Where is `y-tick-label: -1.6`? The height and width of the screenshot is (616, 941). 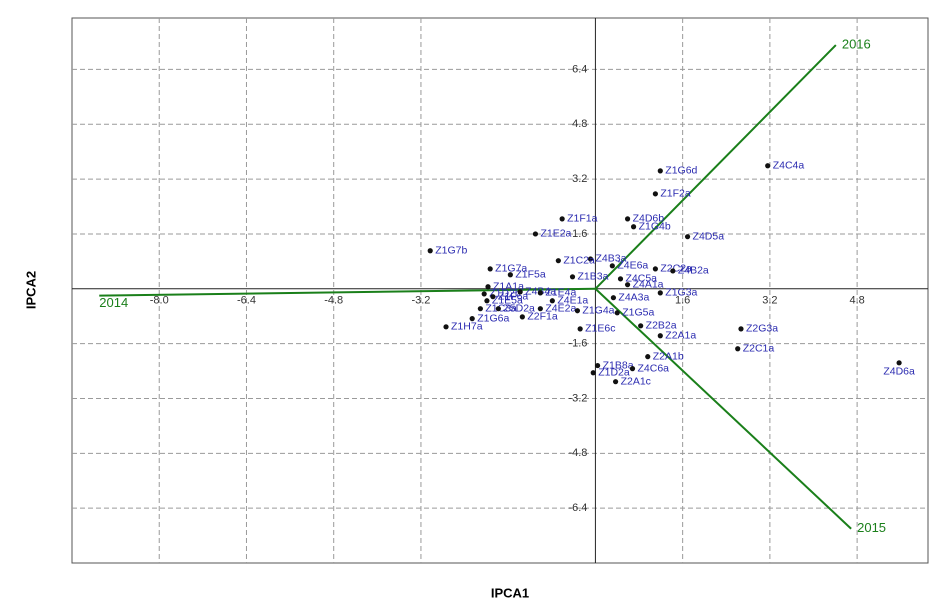 y-tick-label: -1.6 is located at coordinates (577, 344).